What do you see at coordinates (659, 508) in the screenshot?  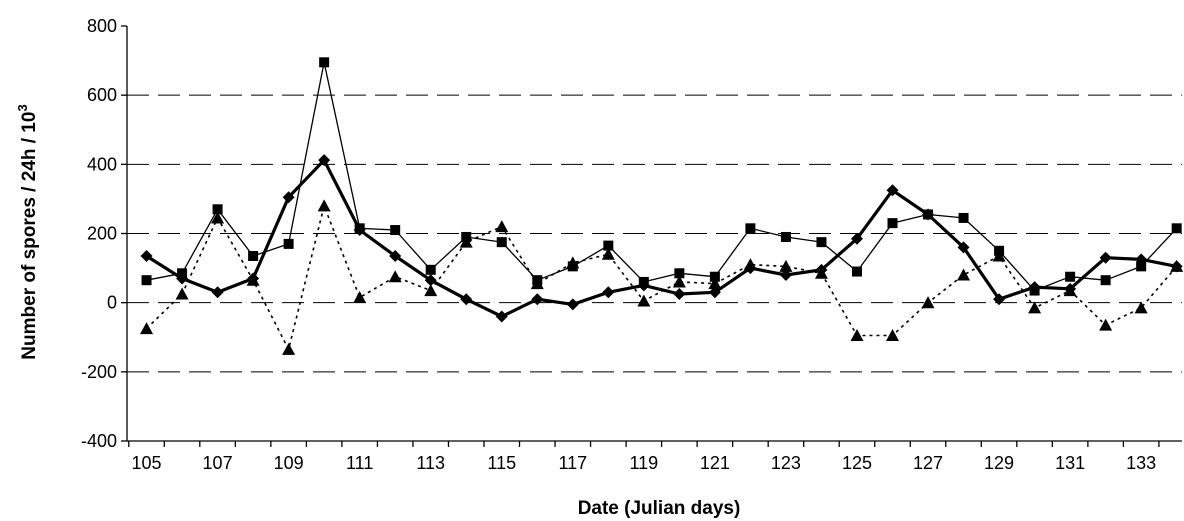 I see `x-axis-title: Date (Julian days)` at bounding box center [659, 508].